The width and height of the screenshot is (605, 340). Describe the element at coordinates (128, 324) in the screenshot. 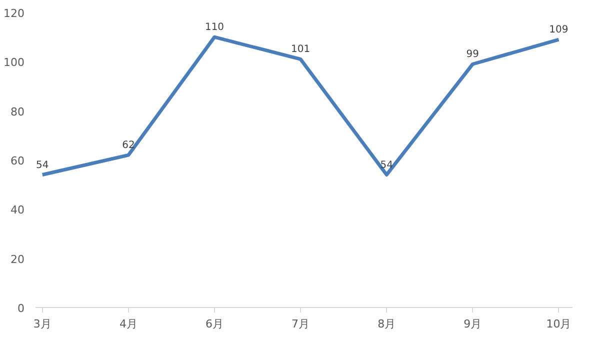

I see `x-tick-label: 4月` at that location.